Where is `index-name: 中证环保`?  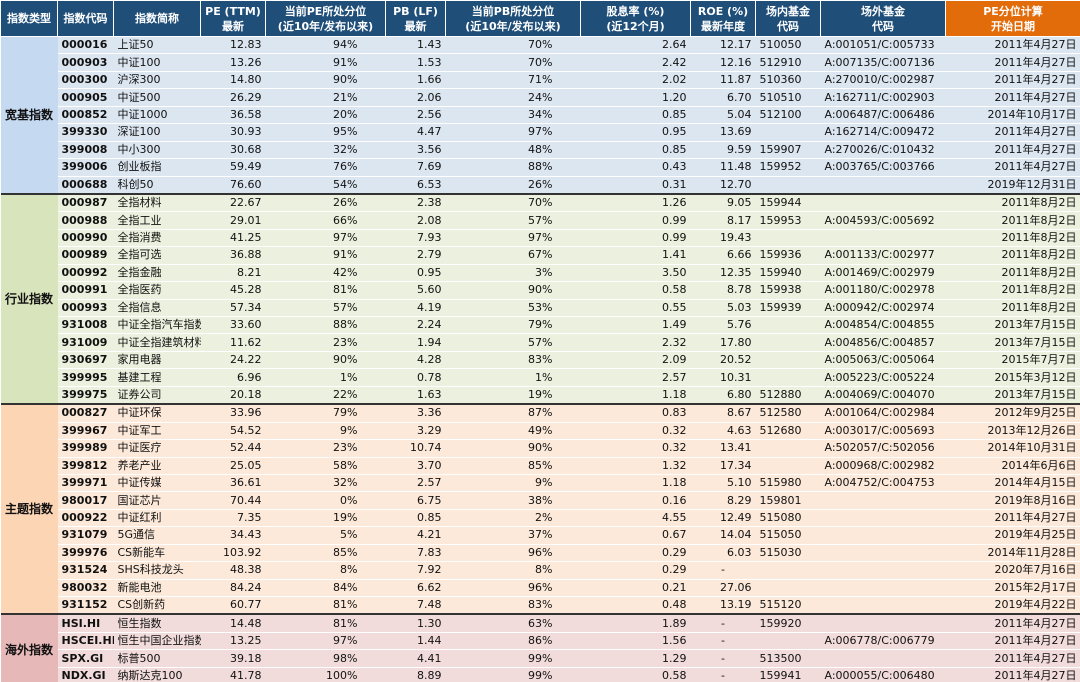
index-name: 中证环保 is located at coordinates (157, 413).